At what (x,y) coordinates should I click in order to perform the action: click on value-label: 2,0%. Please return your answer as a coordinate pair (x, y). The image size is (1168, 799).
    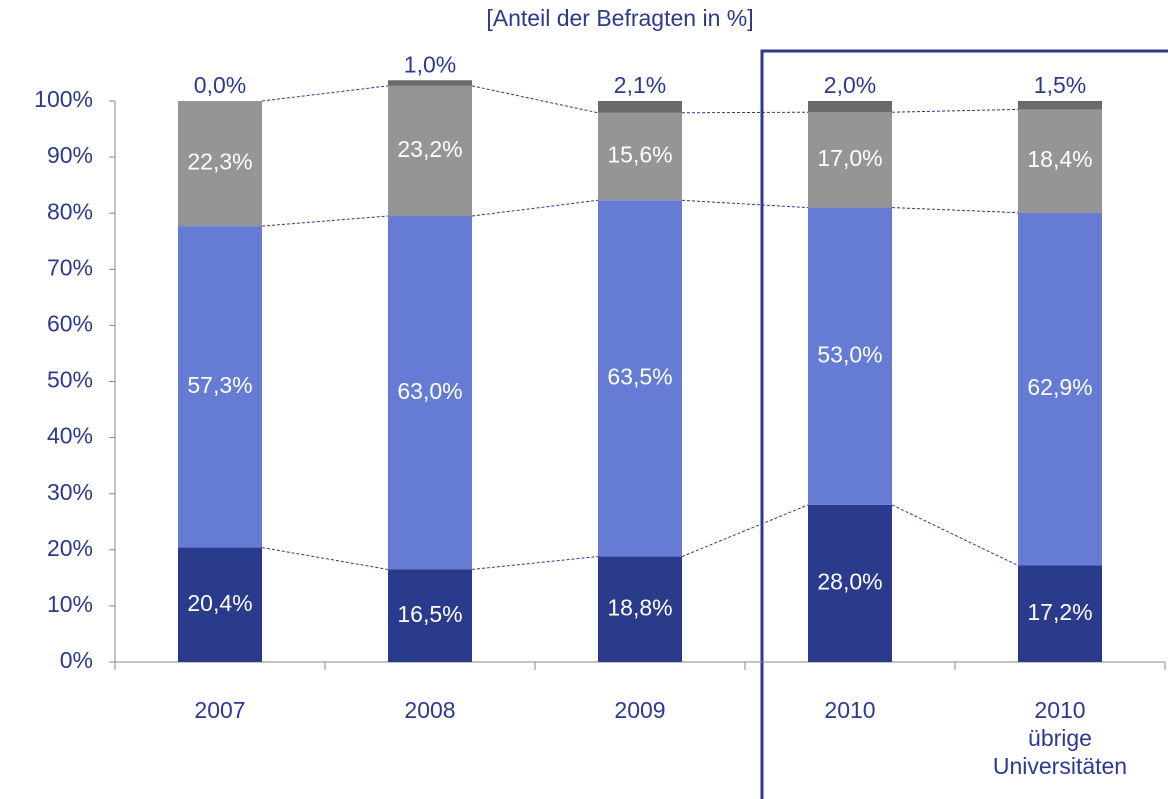
    Looking at the image, I should click on (850, 85).